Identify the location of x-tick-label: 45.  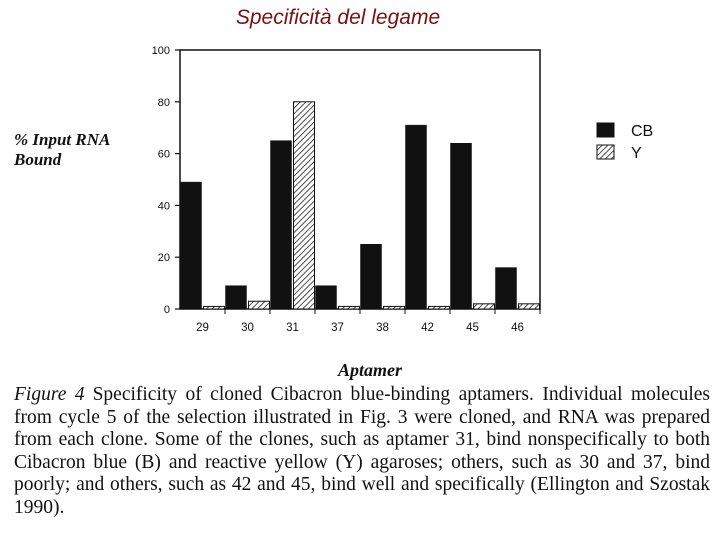
(472, 328).